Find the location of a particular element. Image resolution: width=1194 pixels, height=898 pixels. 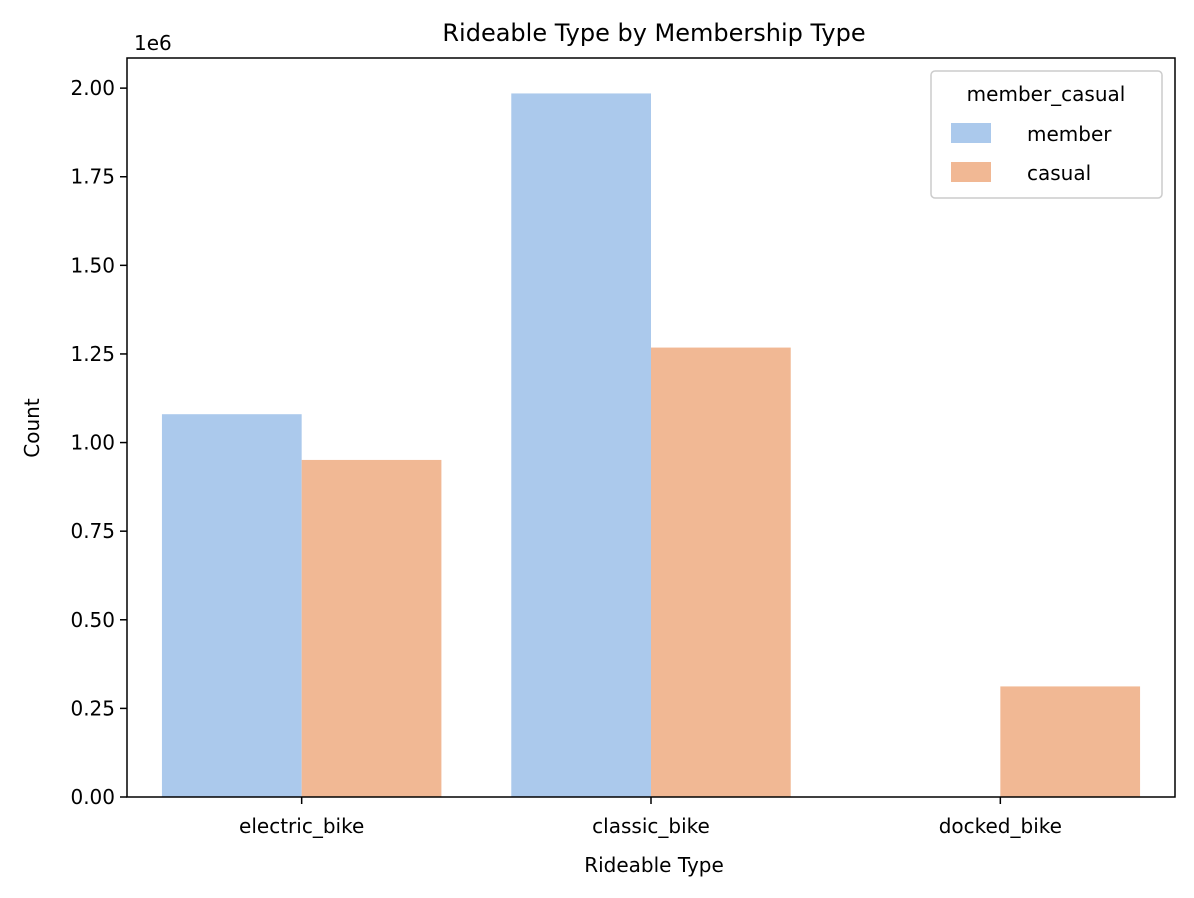

y-tick-label: 1.25 is located at coordinates (92, 354).